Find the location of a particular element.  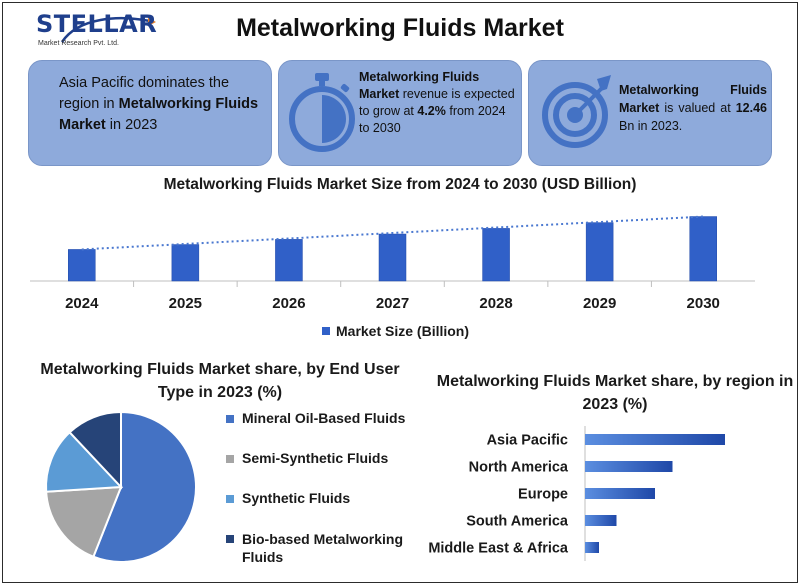

pie-legend-item: Synthetic Fluids is located at coordinates (288, 498).